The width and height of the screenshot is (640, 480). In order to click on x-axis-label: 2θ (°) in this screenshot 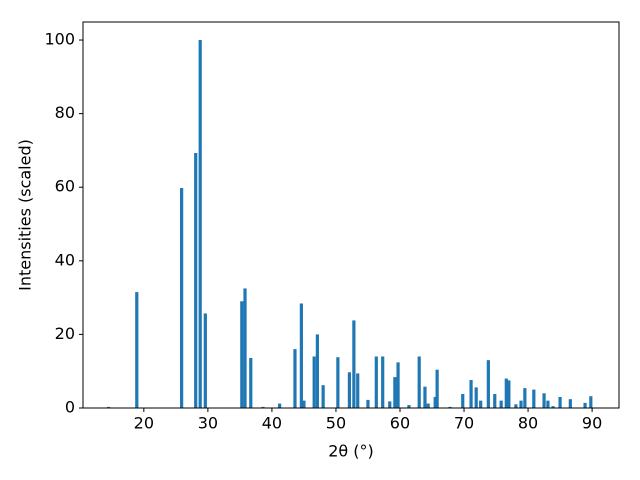, I will do `click(351, 451)`.